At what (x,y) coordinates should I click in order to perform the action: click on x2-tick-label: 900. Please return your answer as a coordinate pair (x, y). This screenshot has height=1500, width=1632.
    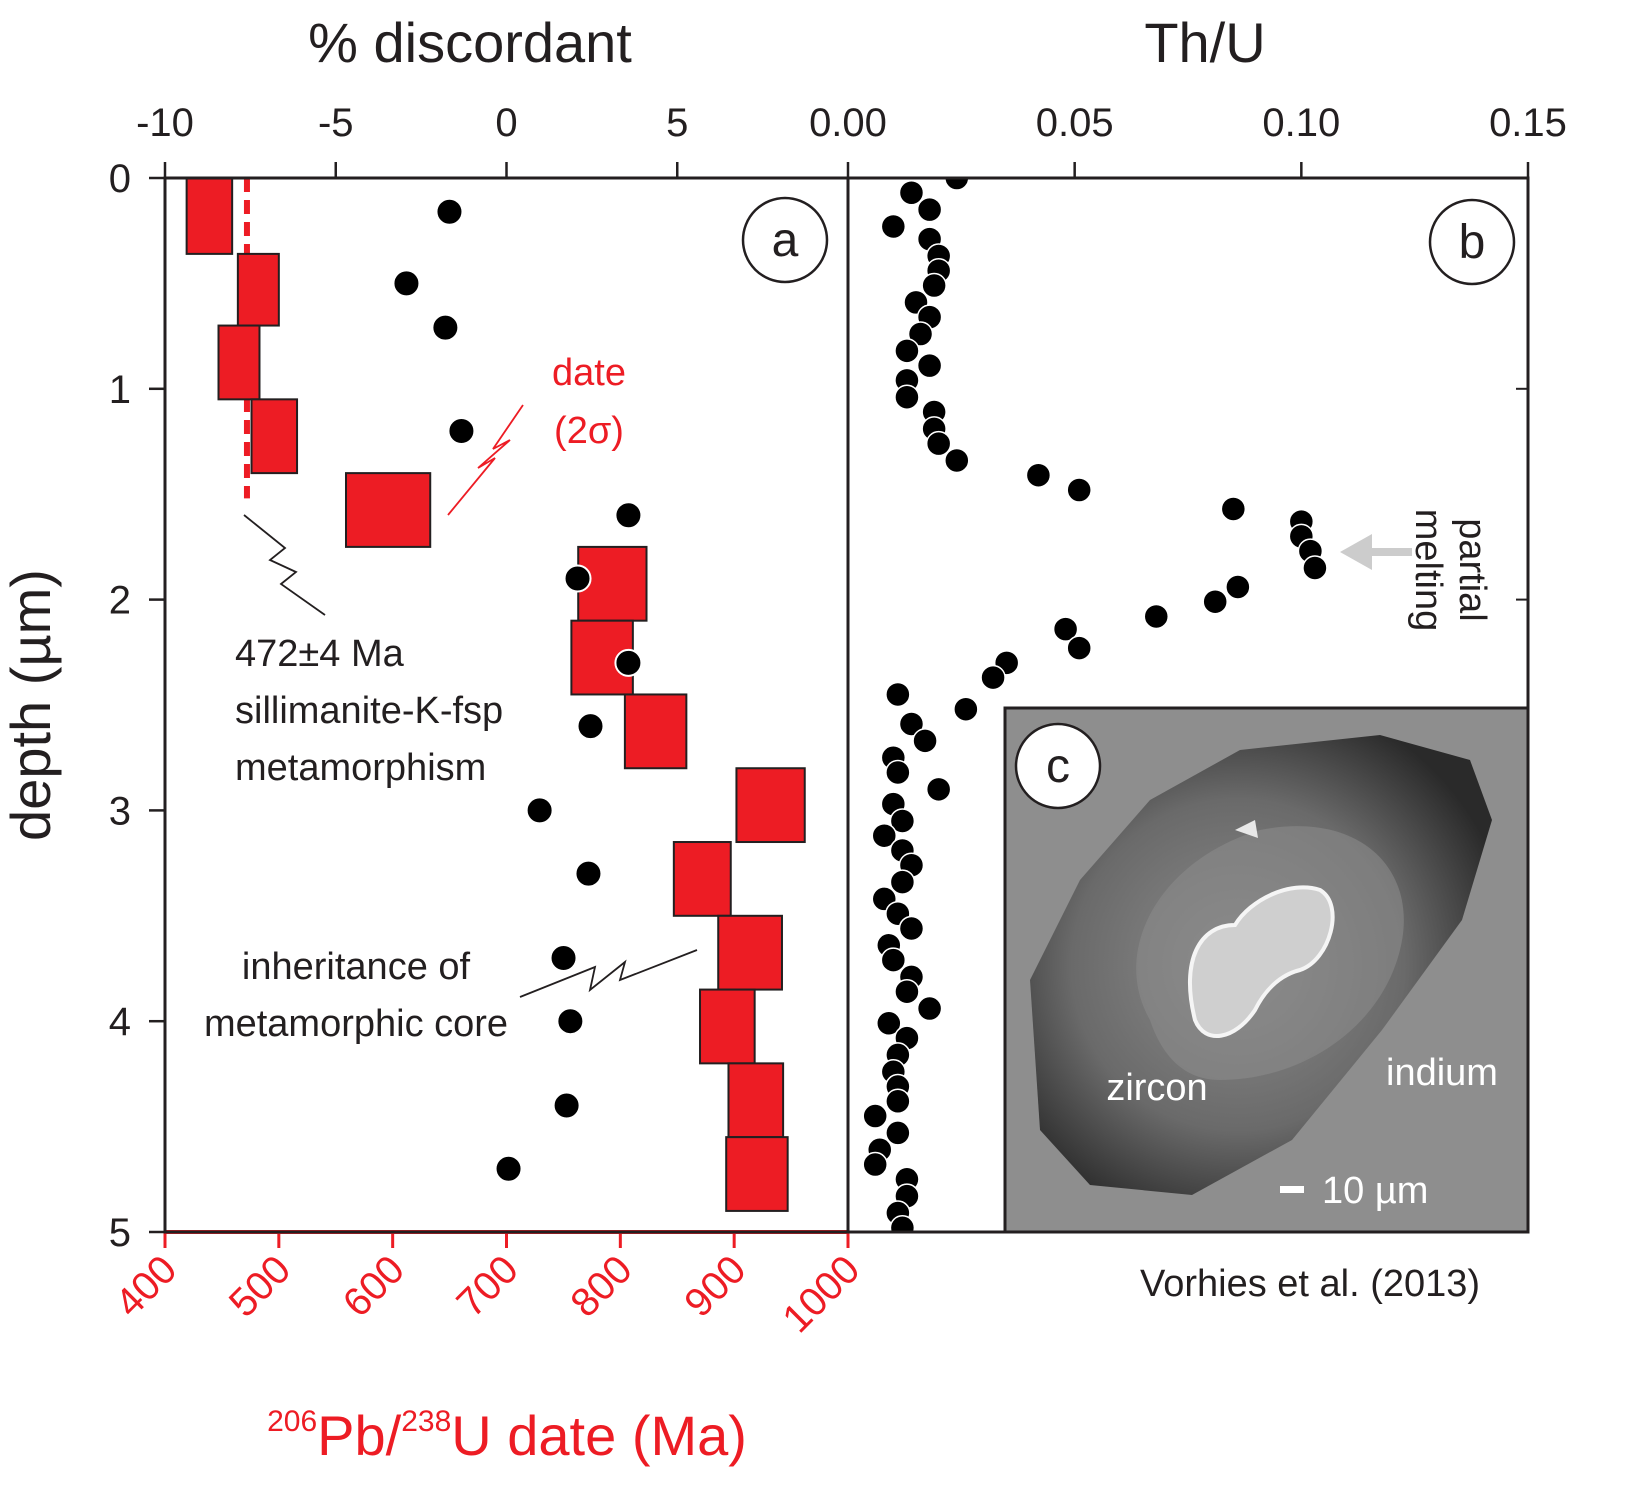
    Looking at the image, I should click on (715, 1286).